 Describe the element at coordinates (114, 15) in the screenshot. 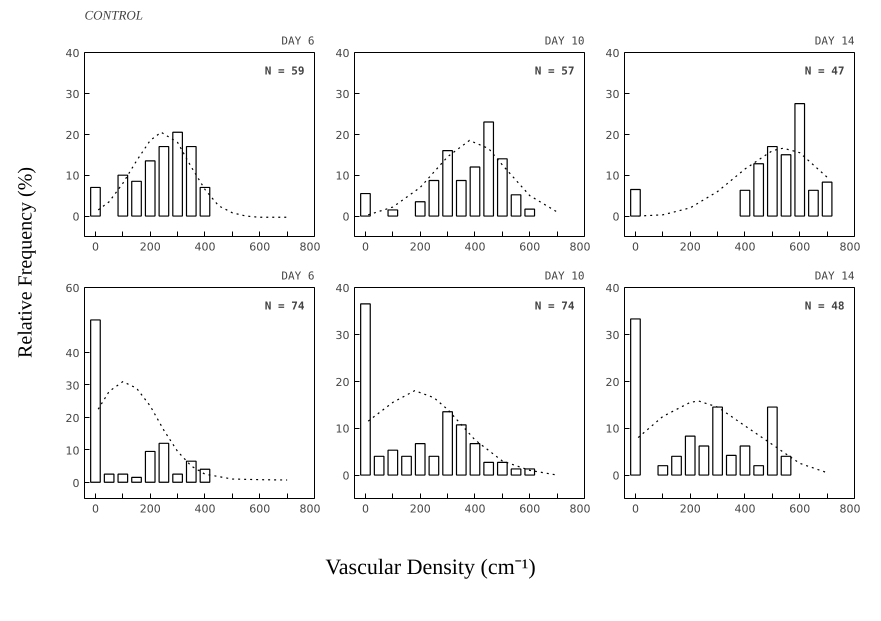

I see `chart-title: CONTROL` at that location.